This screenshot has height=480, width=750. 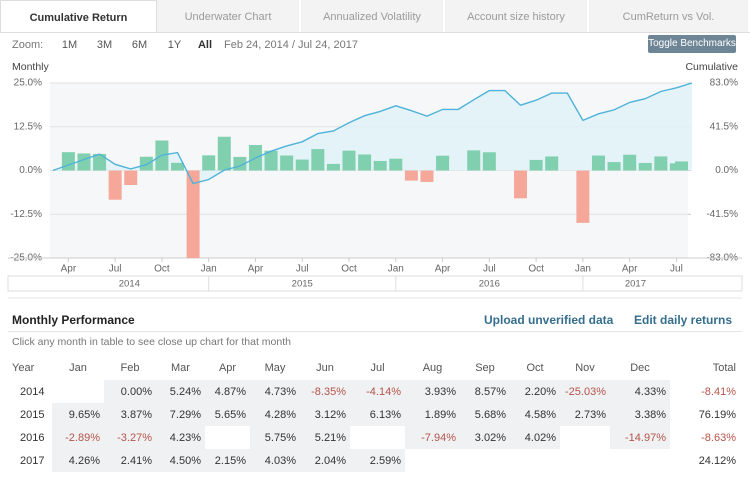 What do you see at coordinates (549, 320) in the screenshot?
I see `upload-link: Upload unverified data` at bounding box center [549, 320].